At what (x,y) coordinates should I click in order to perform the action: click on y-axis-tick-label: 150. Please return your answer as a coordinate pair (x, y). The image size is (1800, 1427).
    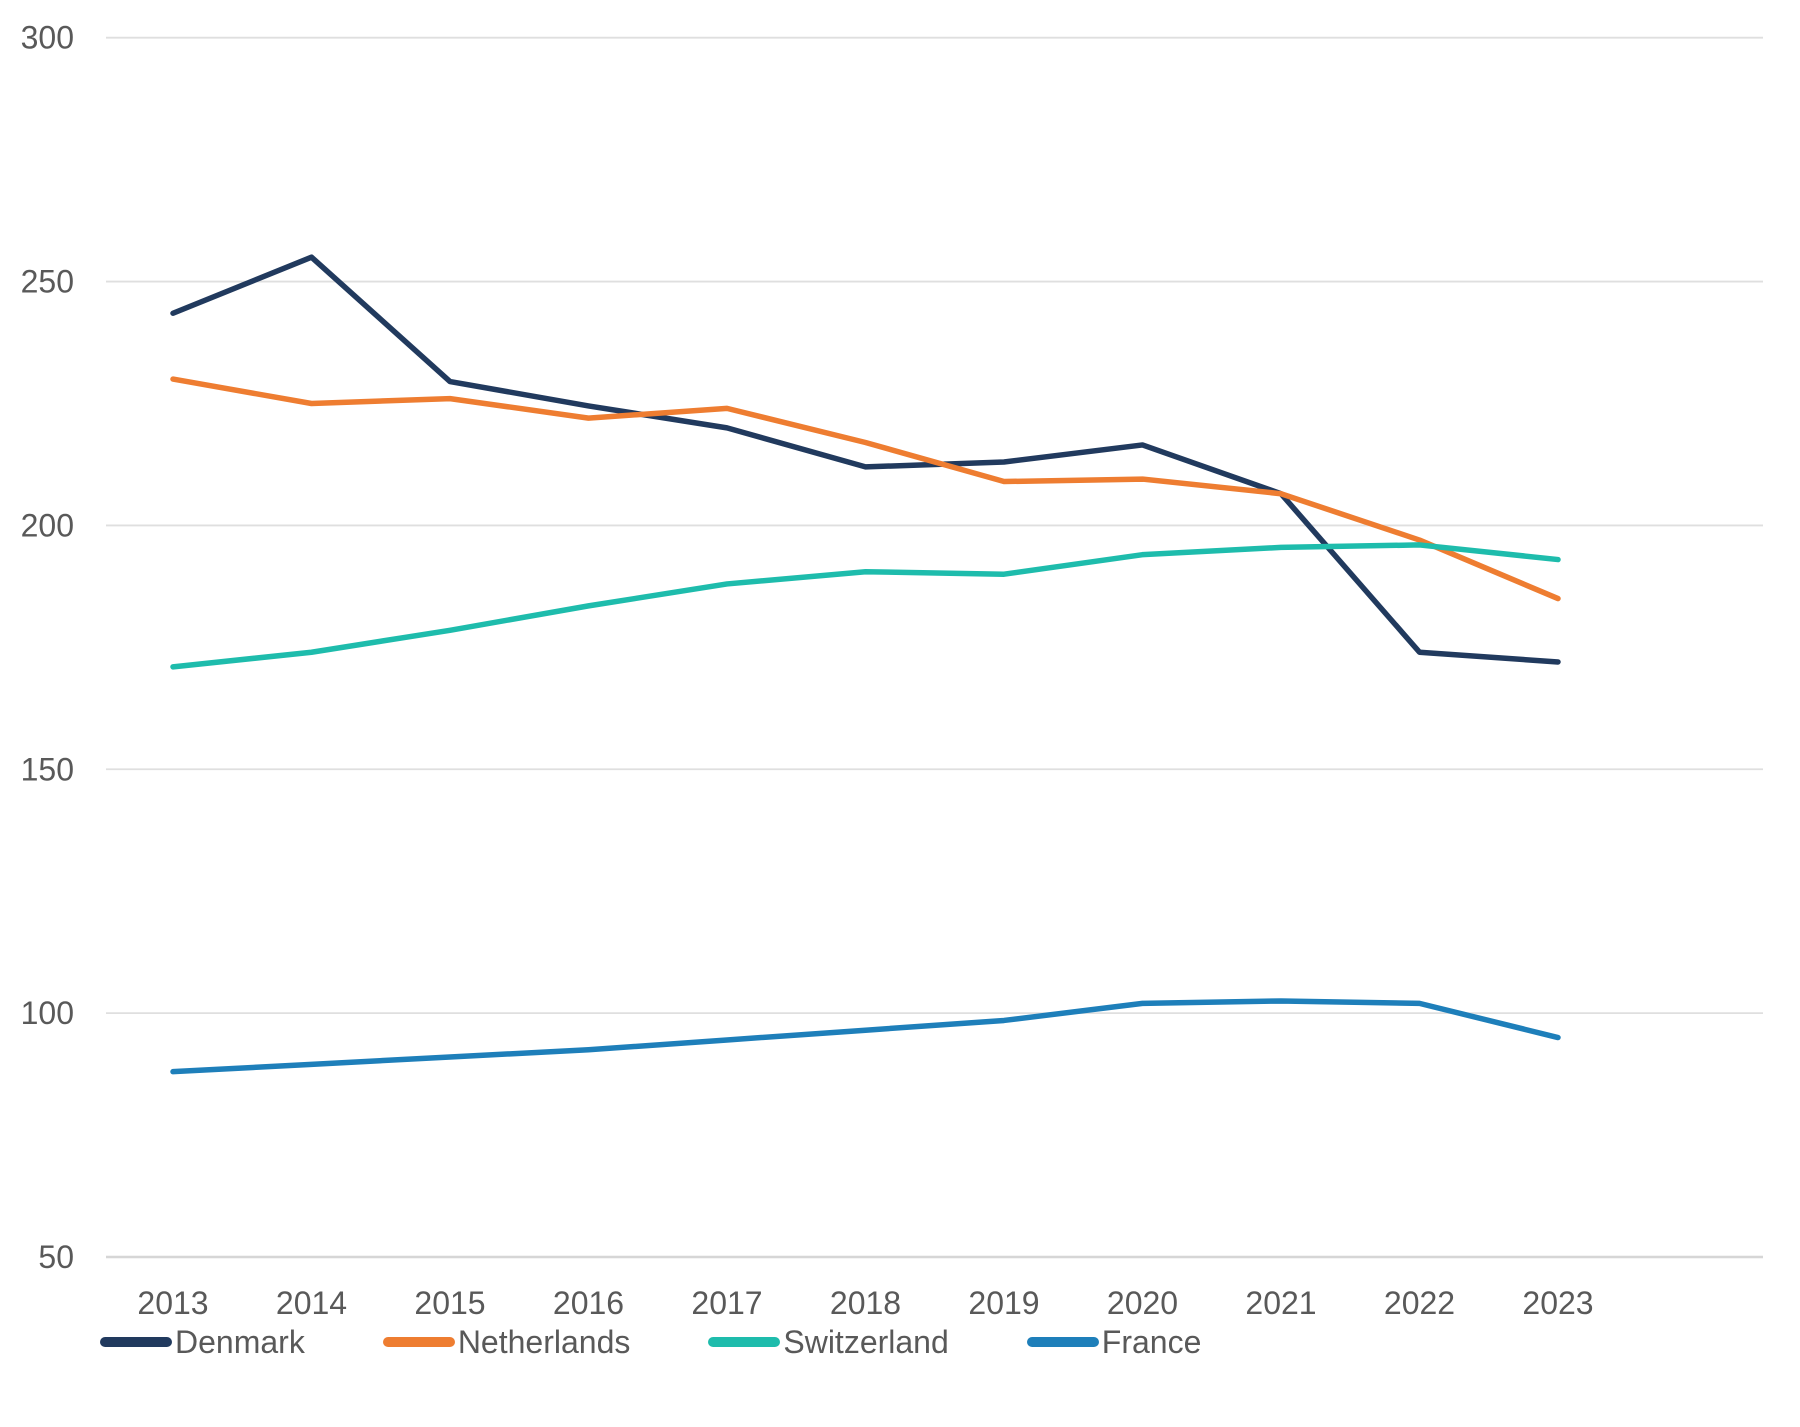
    Looking at the image, I should click on (47, 769).